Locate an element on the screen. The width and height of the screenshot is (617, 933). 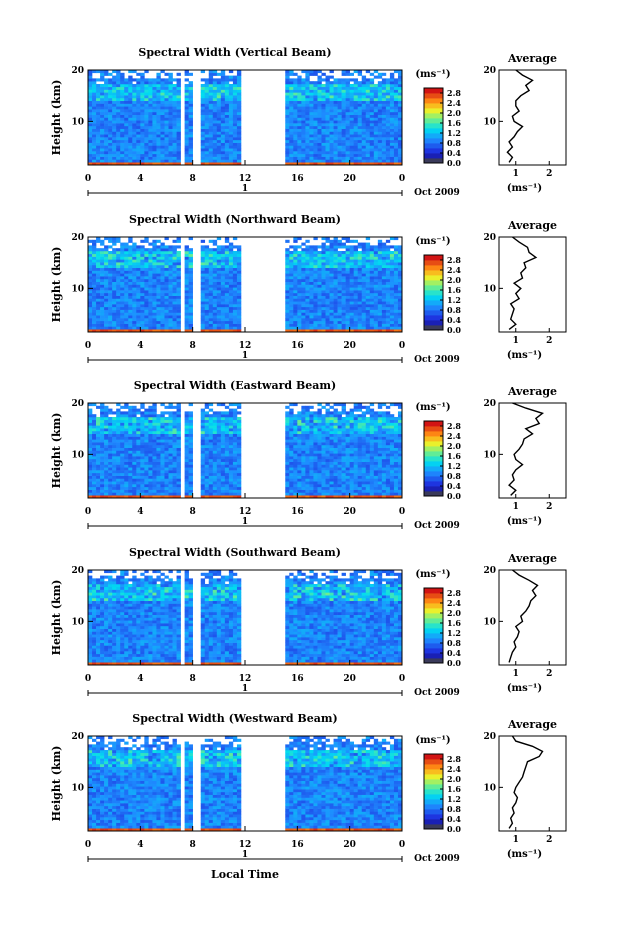
colorbar-tick-label: 1.2 is located at coordinates (454, 133).